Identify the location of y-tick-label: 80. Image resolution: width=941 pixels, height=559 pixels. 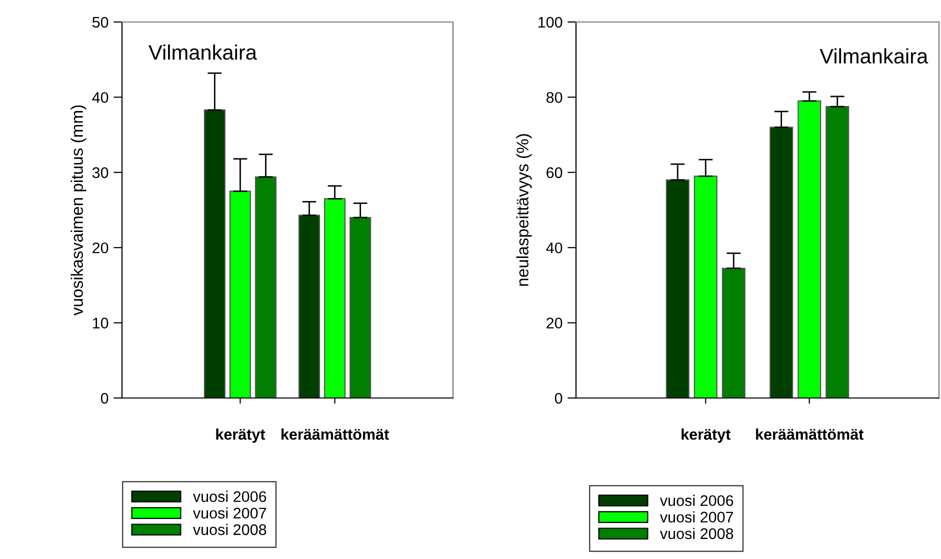
(554, 97).